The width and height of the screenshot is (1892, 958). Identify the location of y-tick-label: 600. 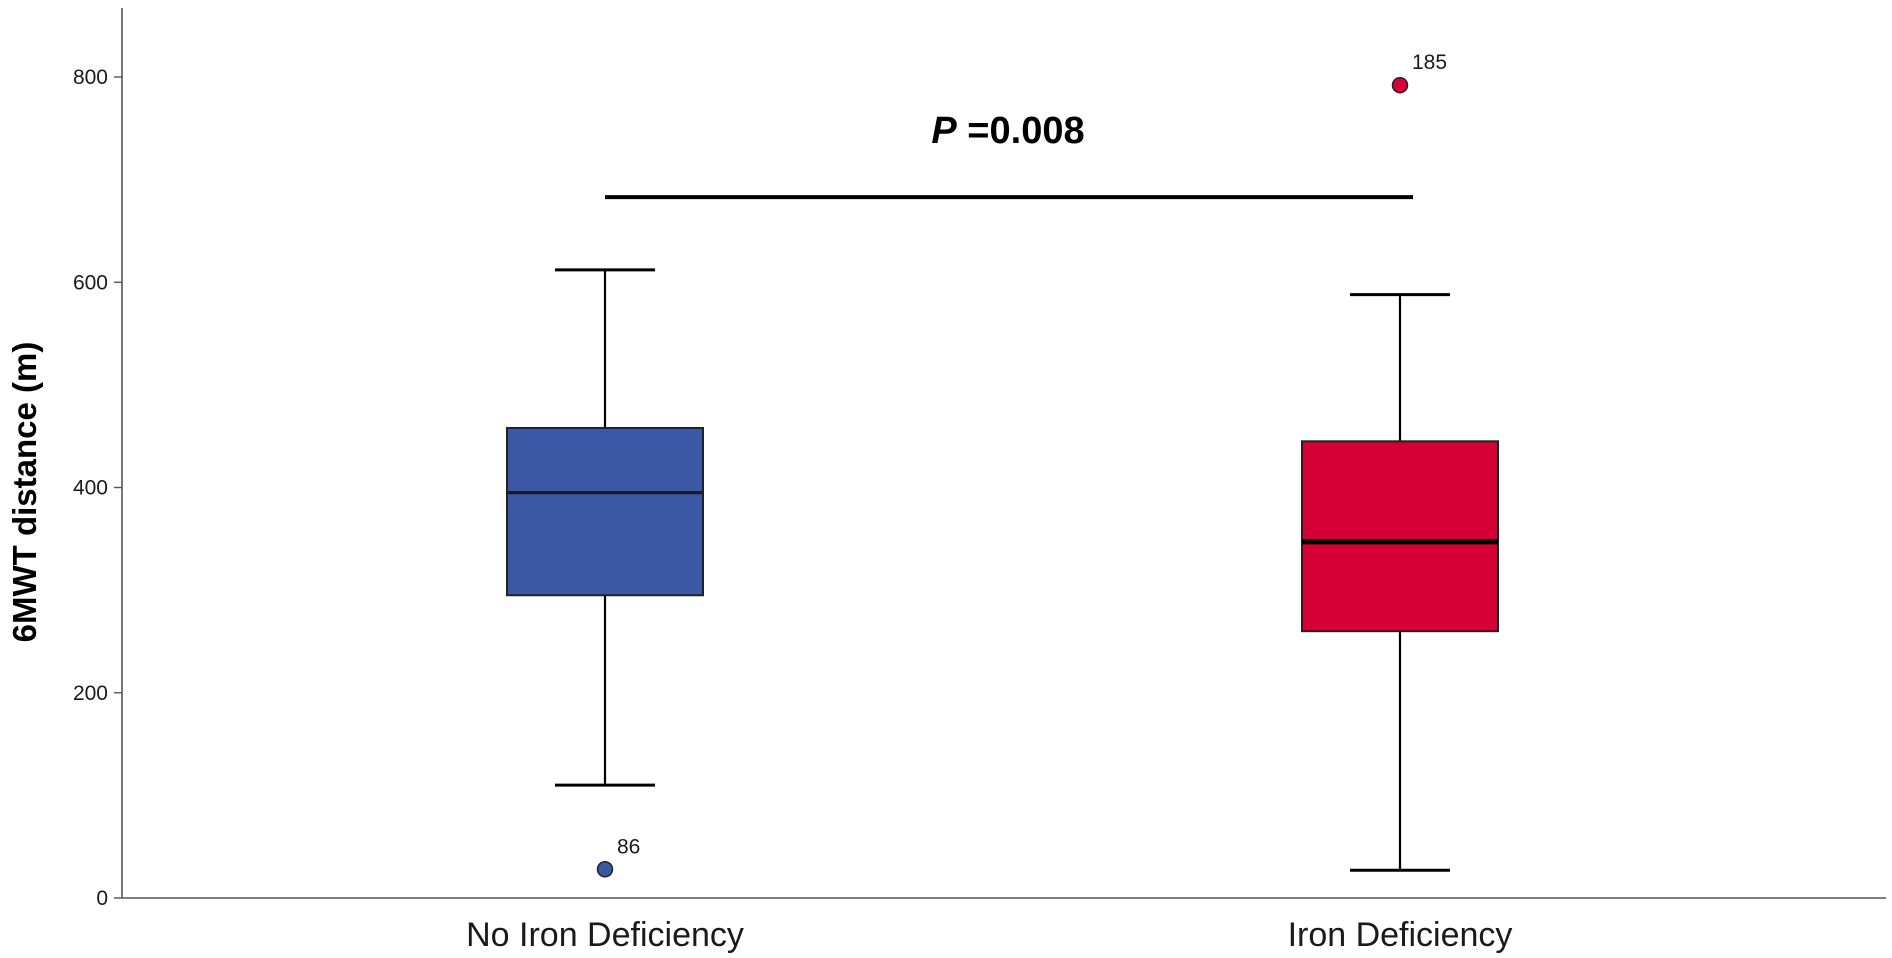
(90, 282).